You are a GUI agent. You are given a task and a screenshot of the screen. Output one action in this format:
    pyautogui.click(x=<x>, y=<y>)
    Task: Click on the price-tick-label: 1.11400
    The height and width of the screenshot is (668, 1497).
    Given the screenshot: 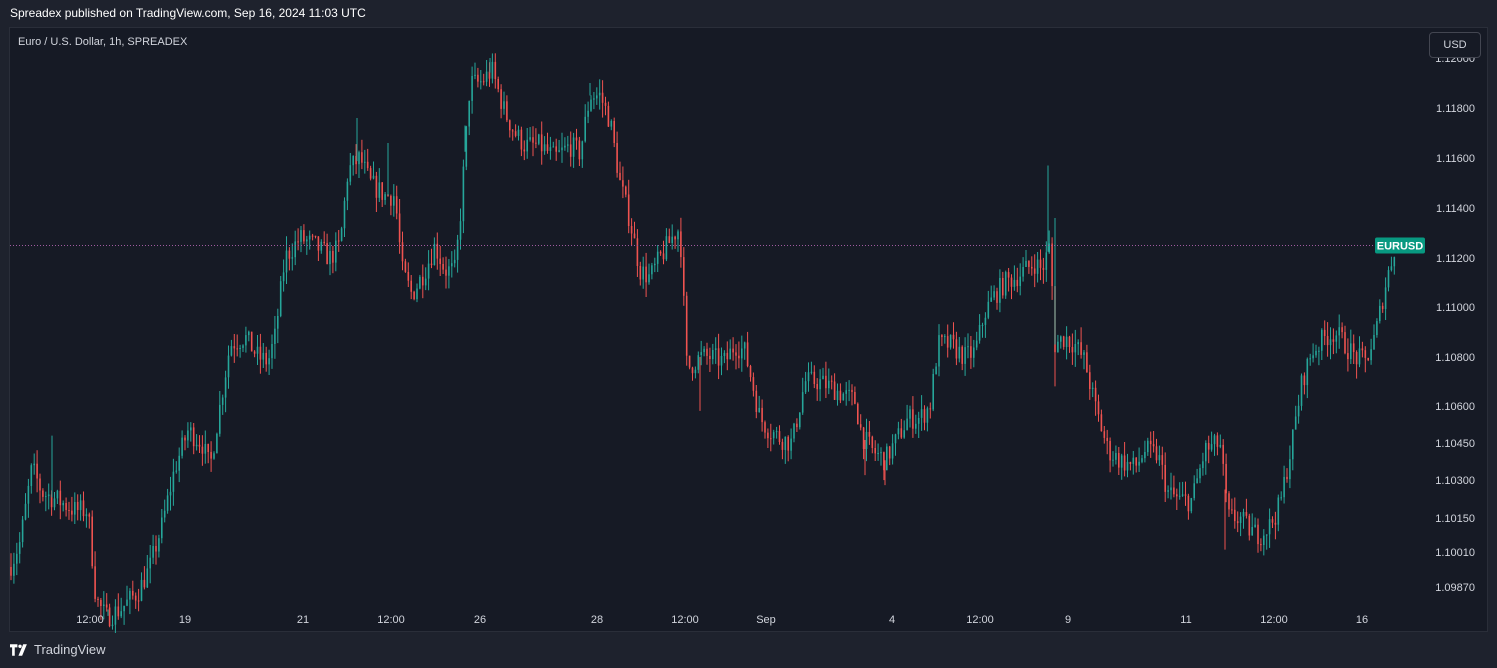 What is the action you would take?
    pyautogui.click(x=1455, y=209)
    